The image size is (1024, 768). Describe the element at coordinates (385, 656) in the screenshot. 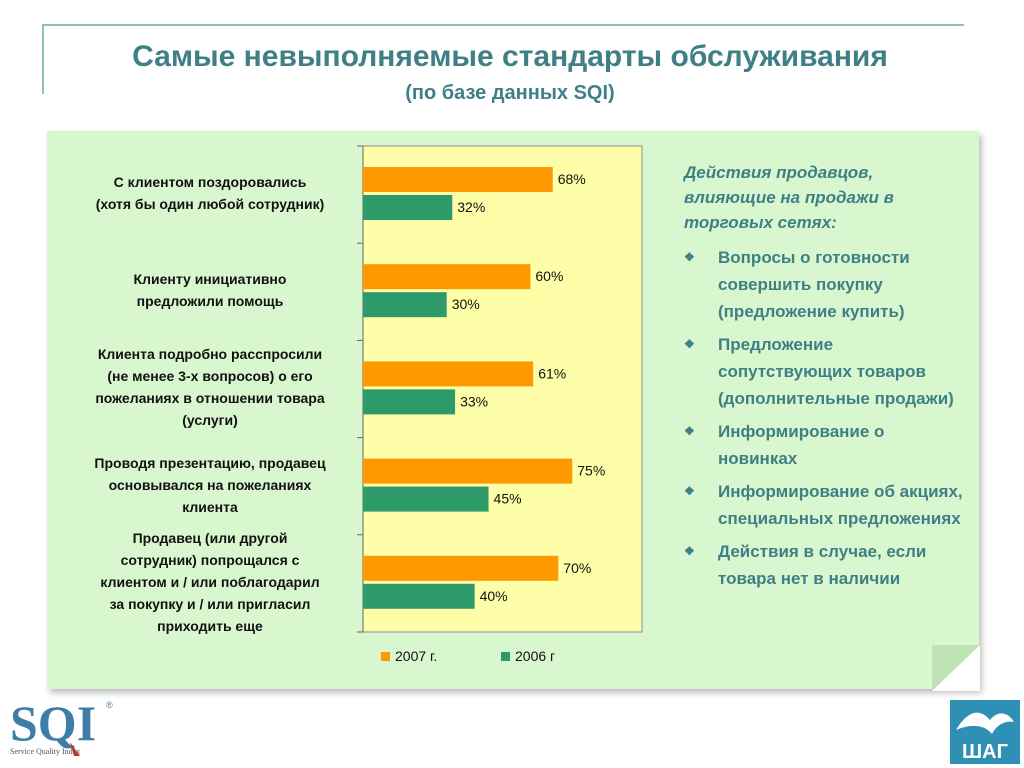

I see `legend-swatch-2007` at that location.